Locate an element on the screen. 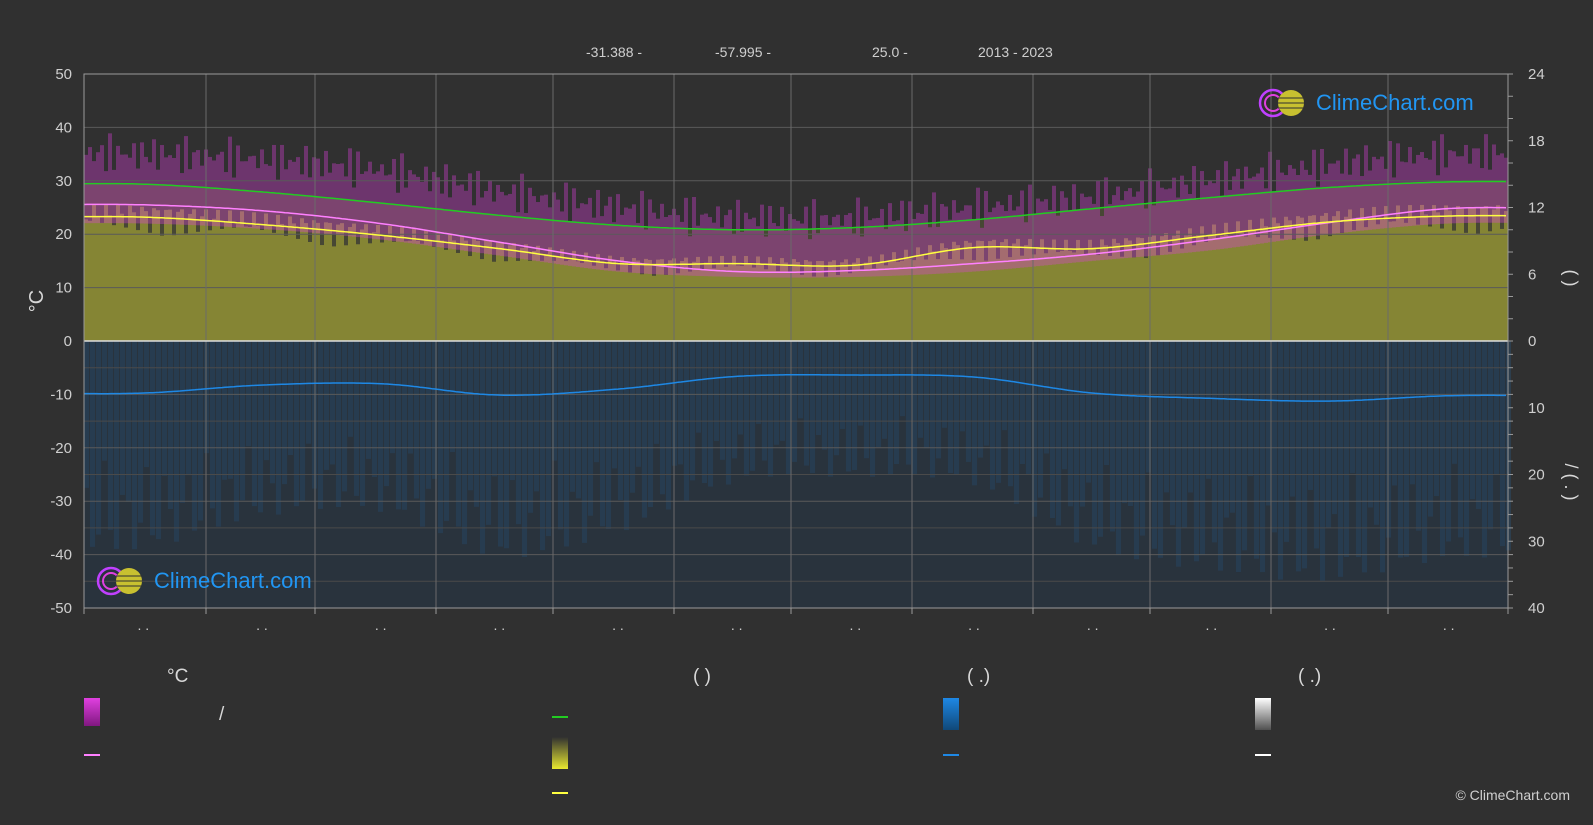  logo-bottom: ClimeChart.com is located at coordinates (204, 581).